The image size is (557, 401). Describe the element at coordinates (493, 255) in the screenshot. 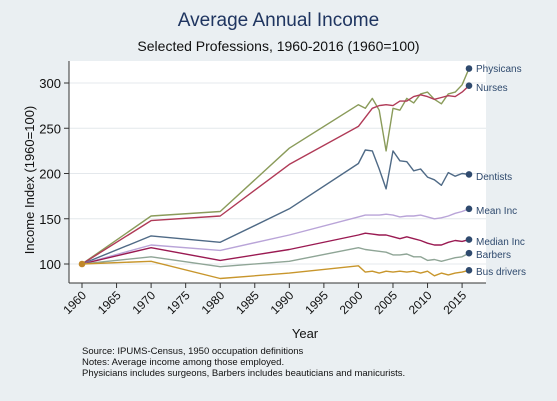

I see `series-label-barbers: Barbers` at that location.